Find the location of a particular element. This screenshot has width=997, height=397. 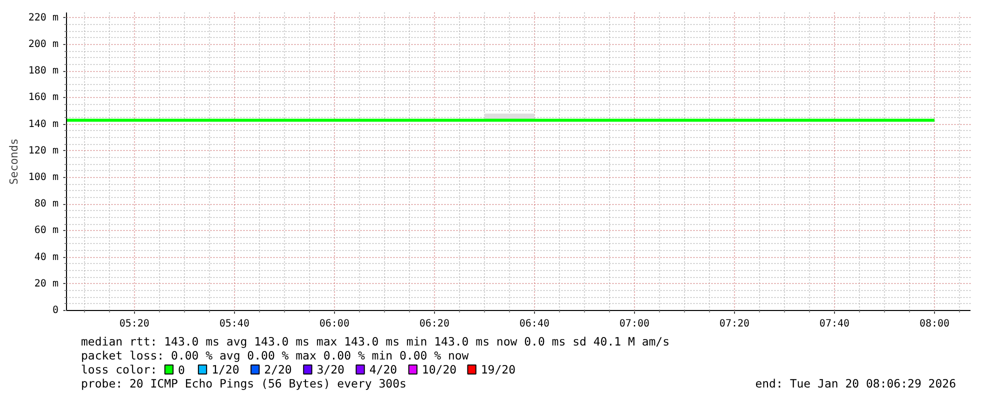

x-tick-label: 06:40 is located at coordinates (534, 324).